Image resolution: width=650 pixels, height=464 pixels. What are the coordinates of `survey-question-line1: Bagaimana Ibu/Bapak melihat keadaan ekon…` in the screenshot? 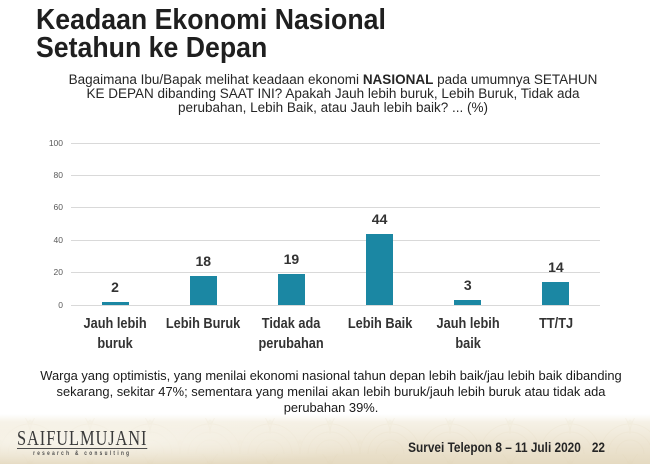 It's located at (329, 80).